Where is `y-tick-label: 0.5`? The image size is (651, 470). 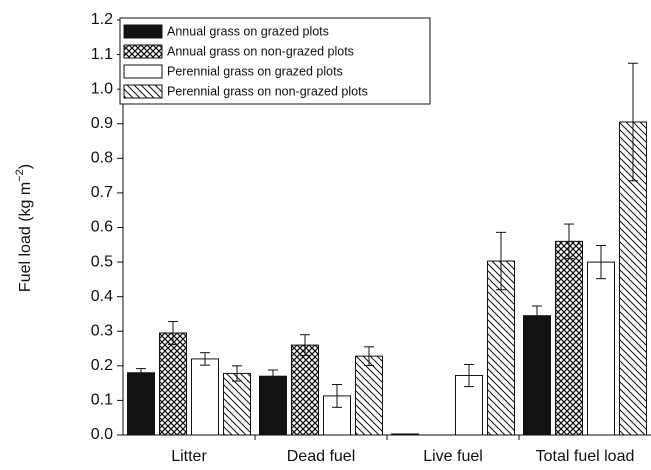 y-tick-label: 0.5 is located at coordinates (102, 261).